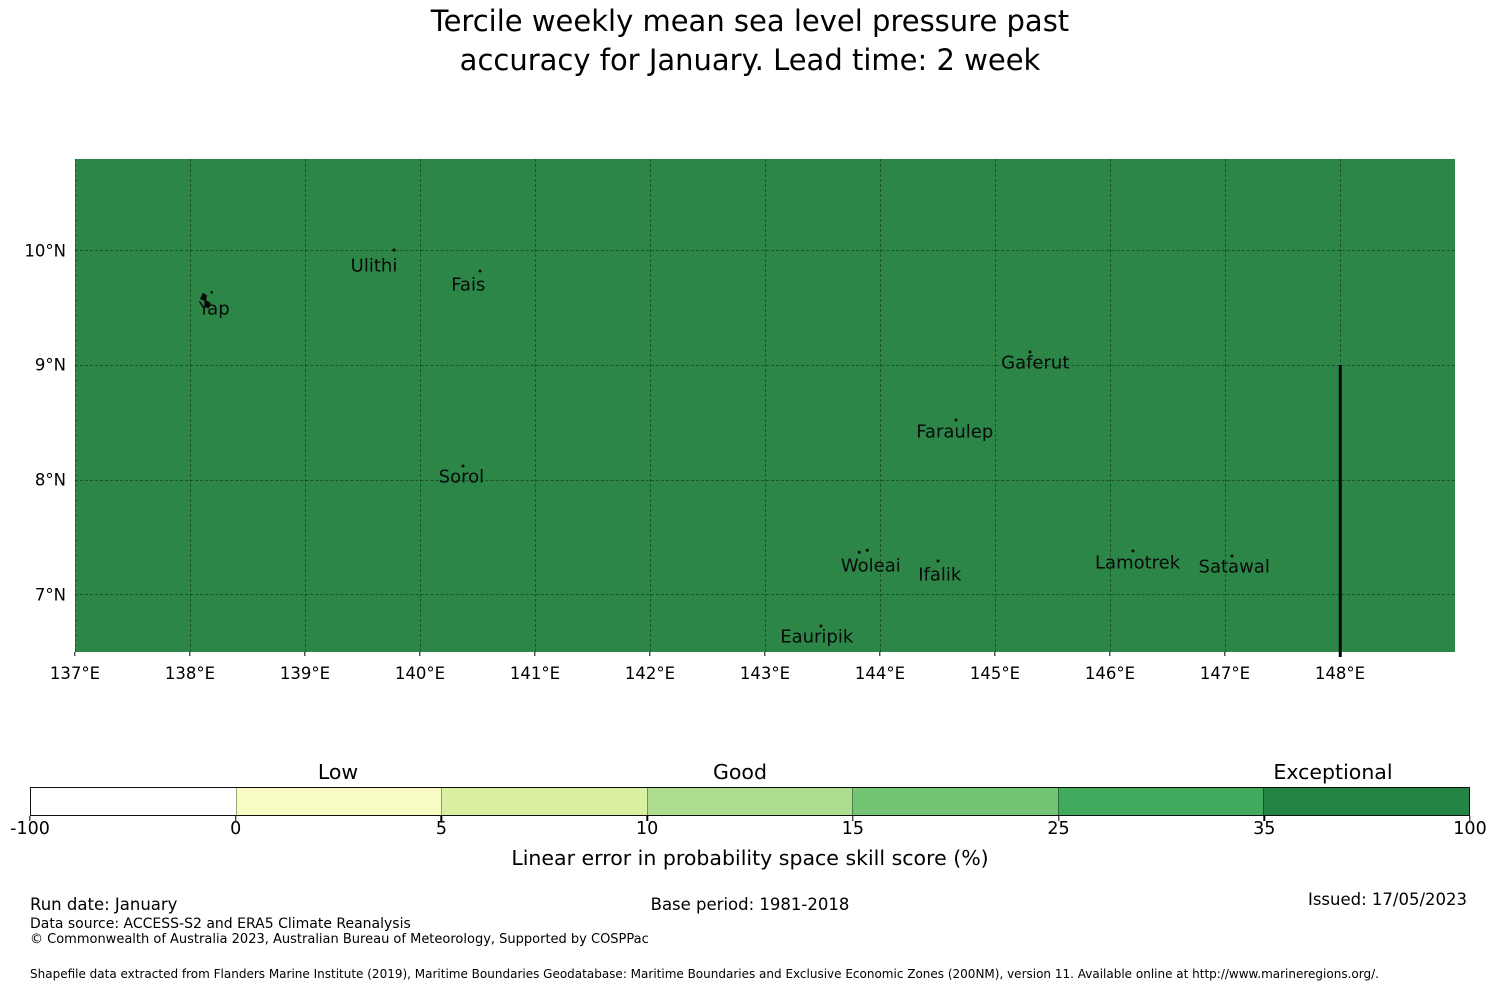 This screenshot has height=990, width=1500. I want to click on colorbar-tick-label: 35, so click(1264, 829).